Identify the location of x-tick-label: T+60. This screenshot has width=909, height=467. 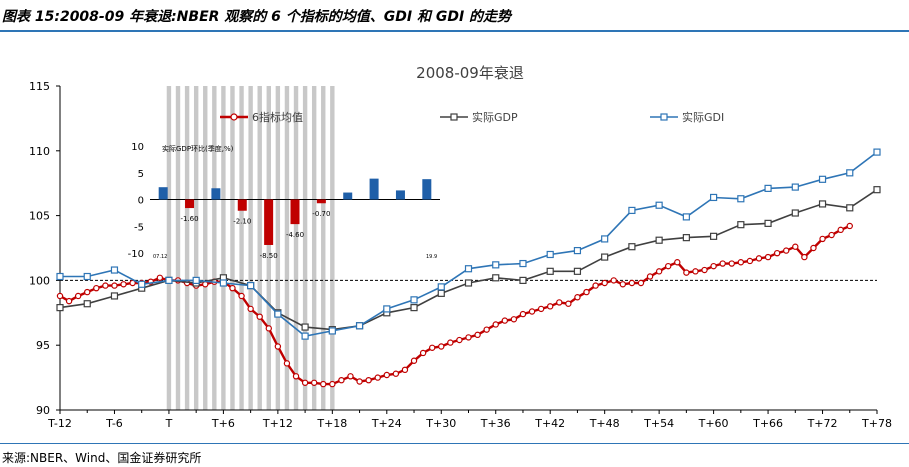
(713, 423).